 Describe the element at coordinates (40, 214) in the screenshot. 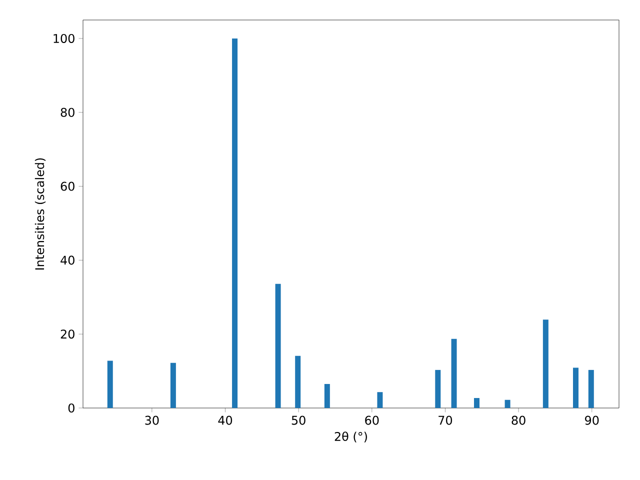

I see `y-axis-title: Intensities (scaled)` at that location.